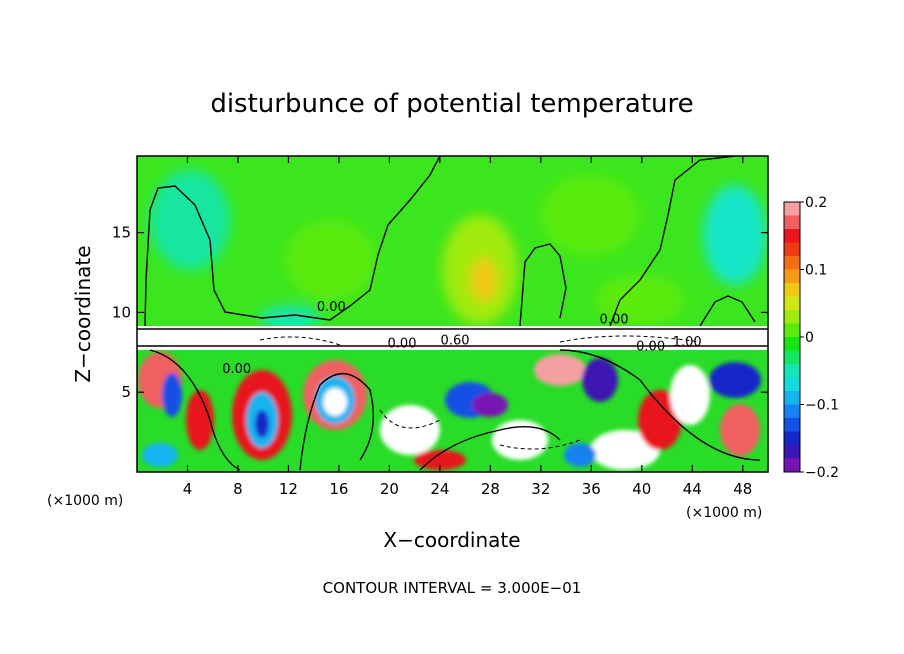 Image resolution: width=904 pixels, height=654 pixels. I want to click on contour-label-0: 0.00, so click(331, 307).